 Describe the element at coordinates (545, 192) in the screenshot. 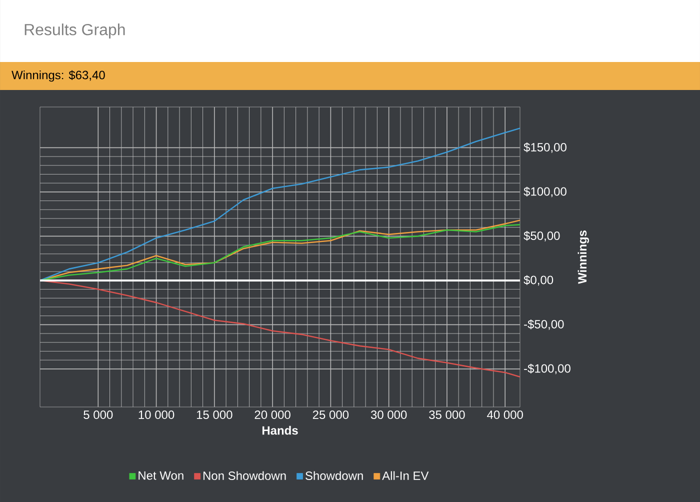

I see `y-tick-label: $100,00` at that location.